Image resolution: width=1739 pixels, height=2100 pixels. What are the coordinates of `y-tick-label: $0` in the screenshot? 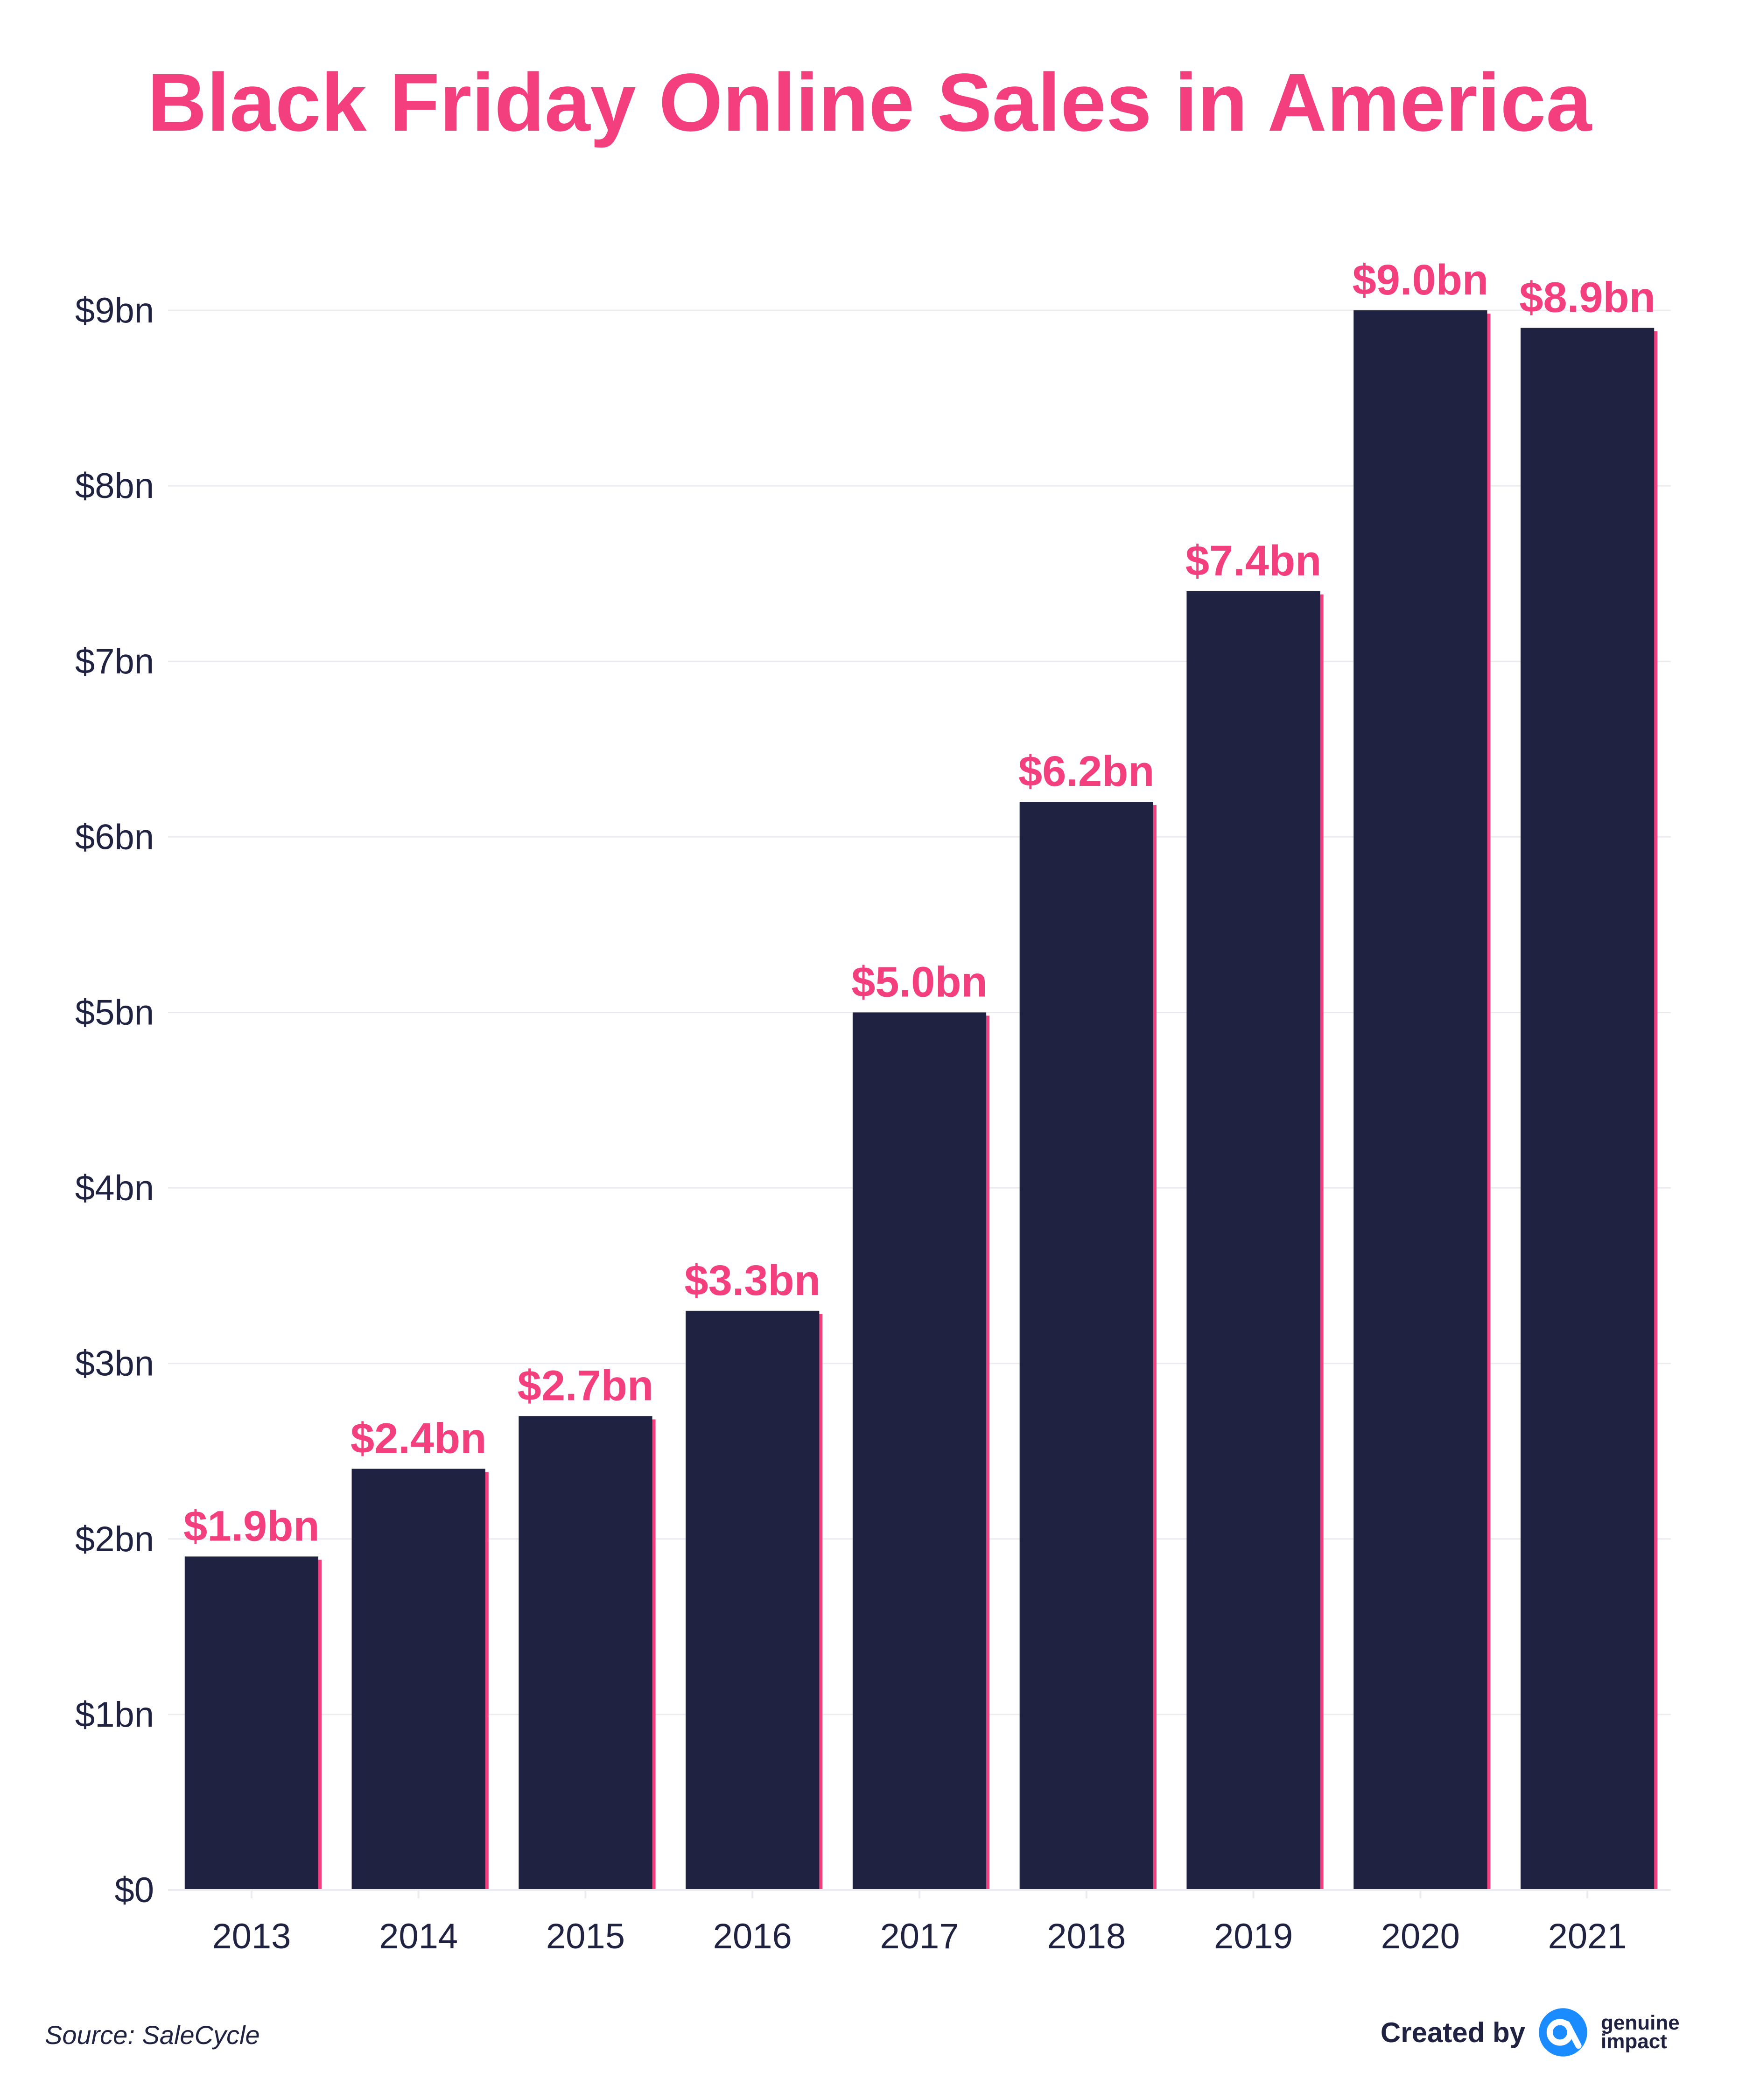 It's located at (134, 1890).